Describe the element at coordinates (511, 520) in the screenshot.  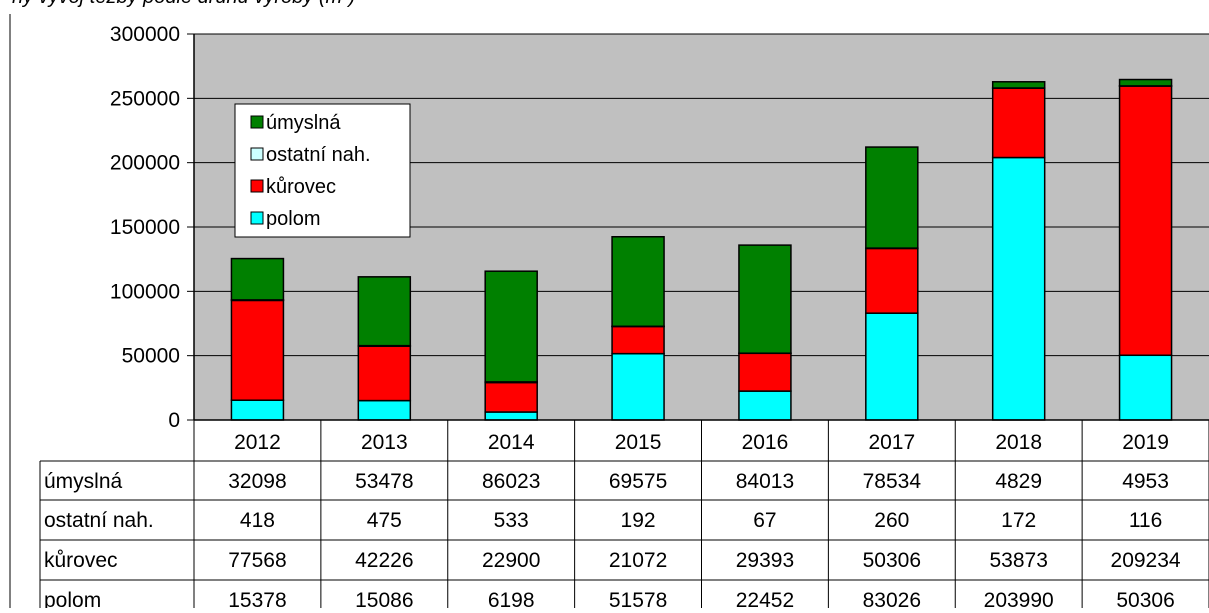
I see `table-cell: 533` at that location.